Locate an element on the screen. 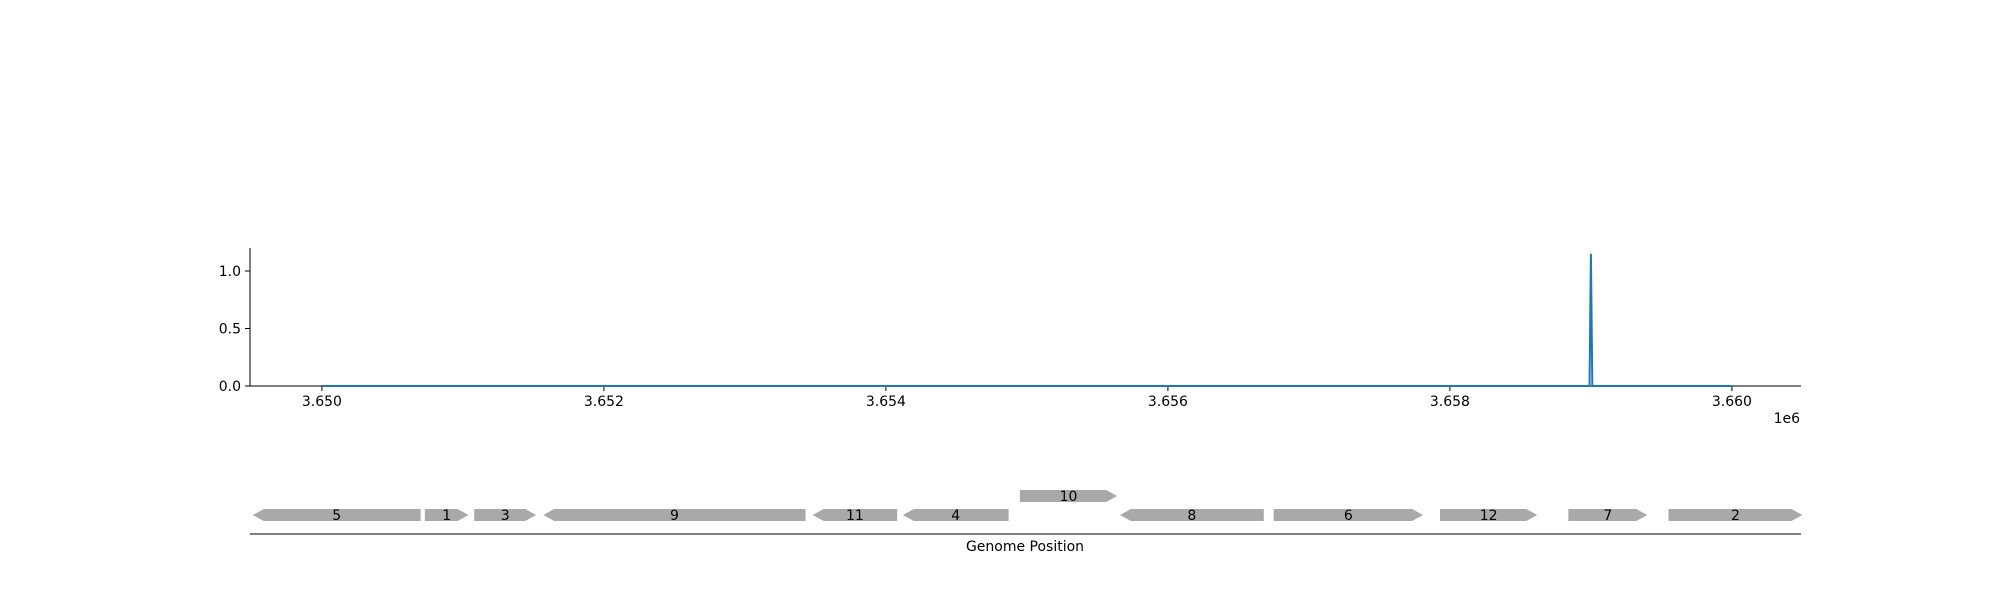 The image size is (2000, 600). gene-label: 9 is located at coordinates (674, 516).